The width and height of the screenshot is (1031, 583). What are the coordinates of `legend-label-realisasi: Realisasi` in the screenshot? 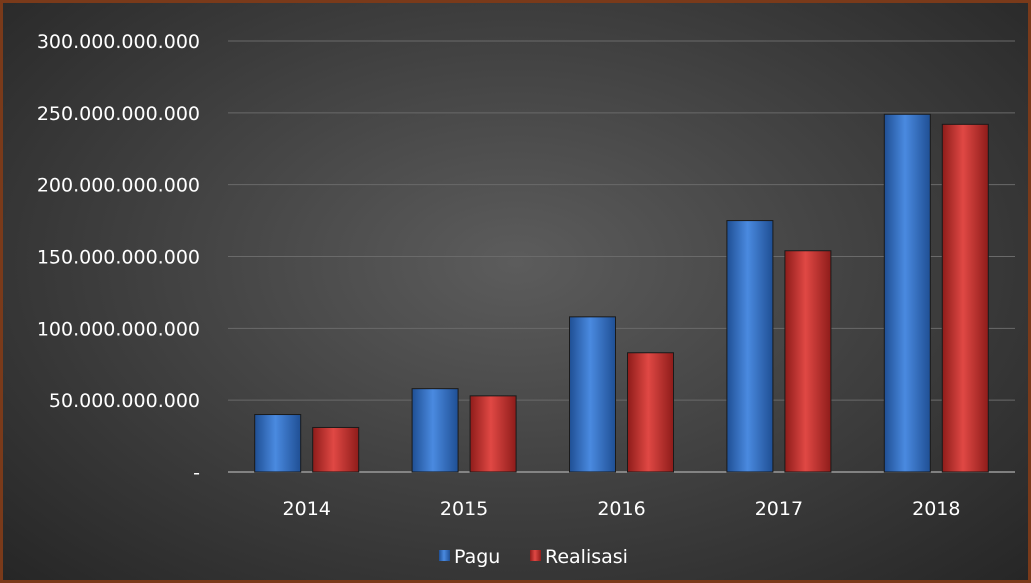 It's located at (586, 557).